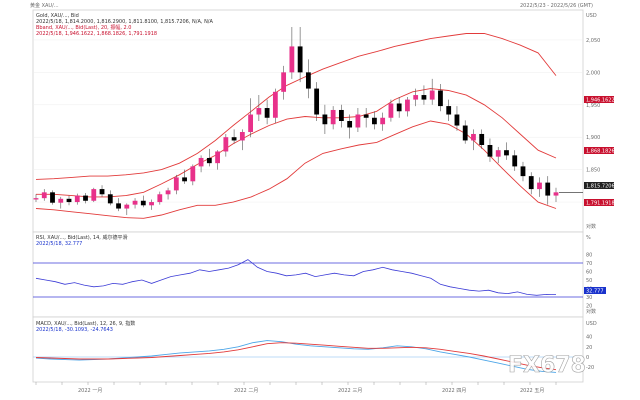 The image size is (640, 400). I want to click on macd-title: MACD, XAU/..., Bid(Last), 12, 26, 9, 指数, so click(85, 323).